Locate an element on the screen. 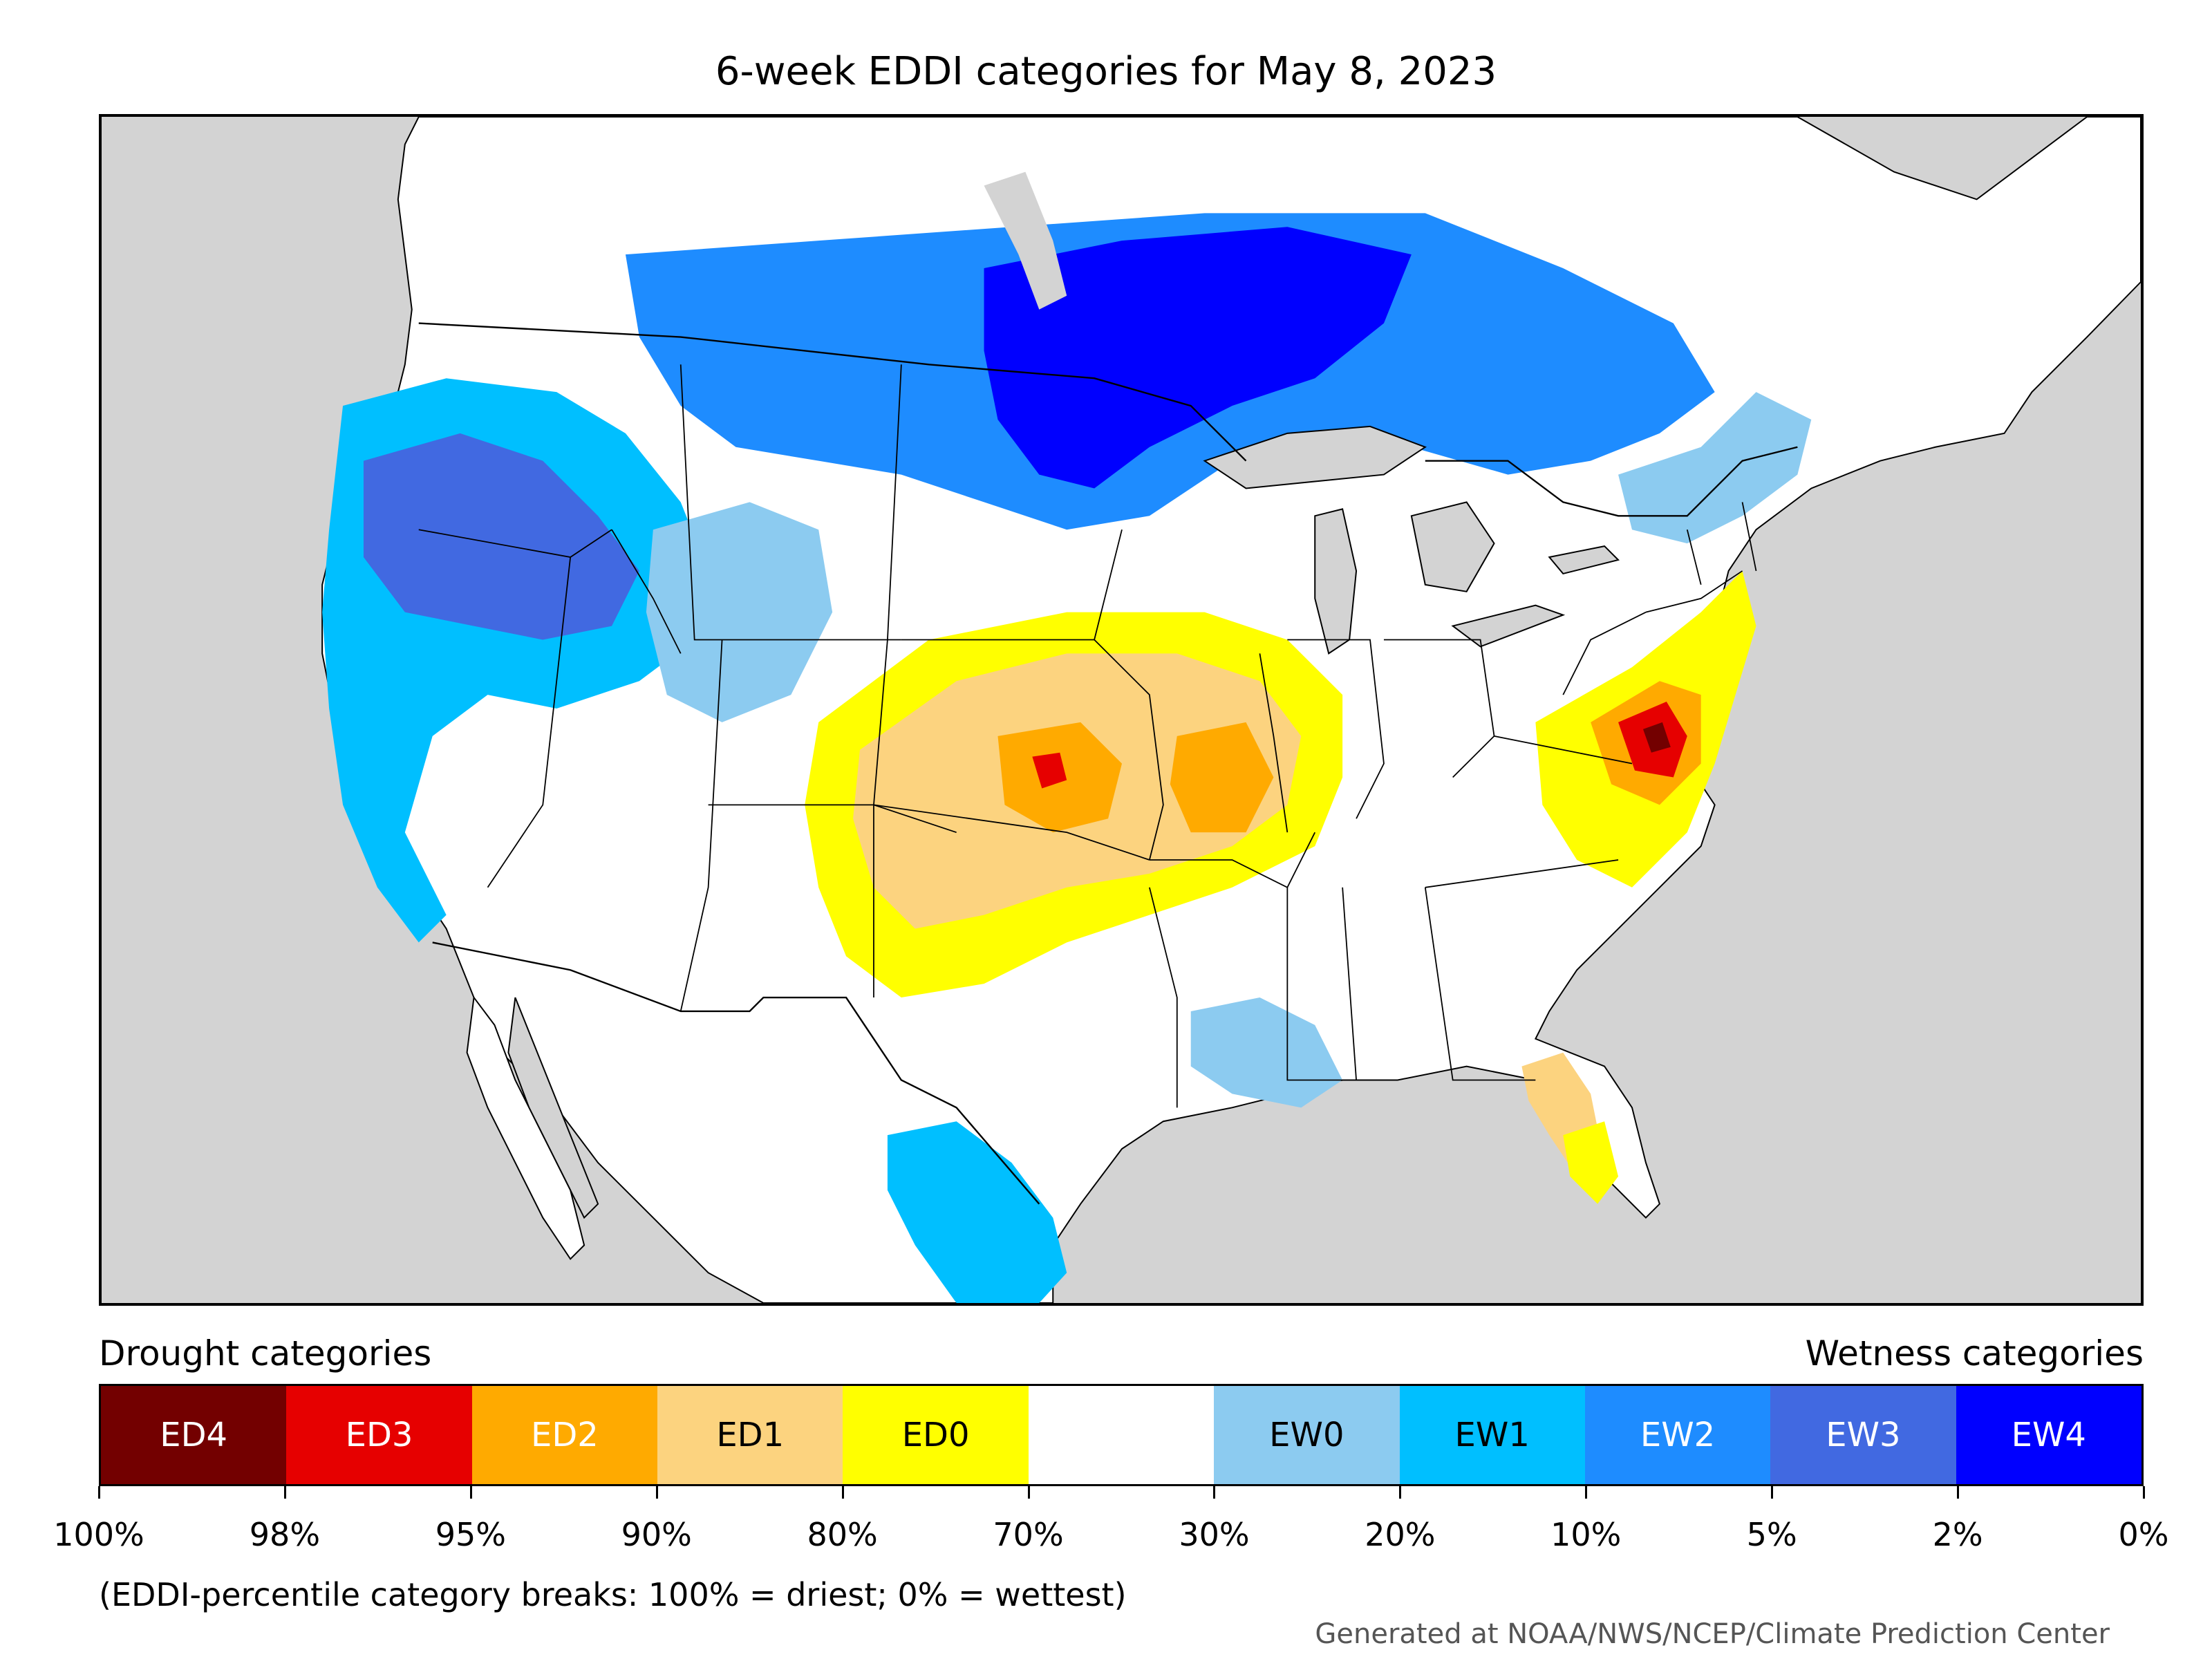 The width and height of the screenshot is (2212, 1659). drought-region-kansas-ed3 is located at coordinates (1049, 770).